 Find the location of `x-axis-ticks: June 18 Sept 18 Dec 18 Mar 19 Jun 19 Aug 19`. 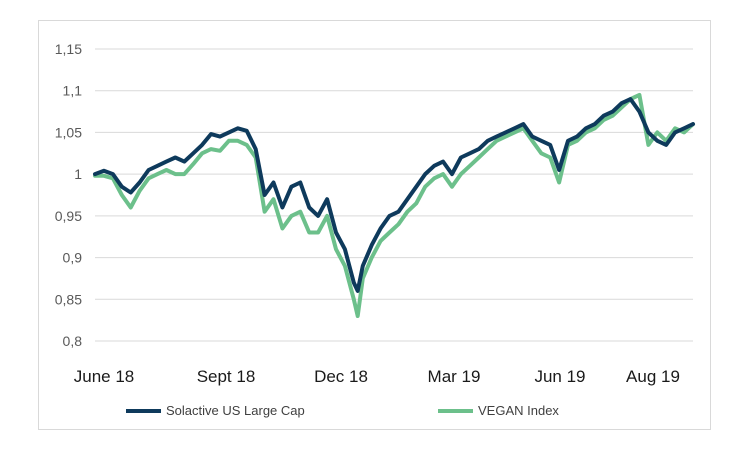

x-axis-ticks: June 18 Sept 18 Dec 18 Mar 19 Jun 19 Aug 19 is located at coordinates (377, 376).